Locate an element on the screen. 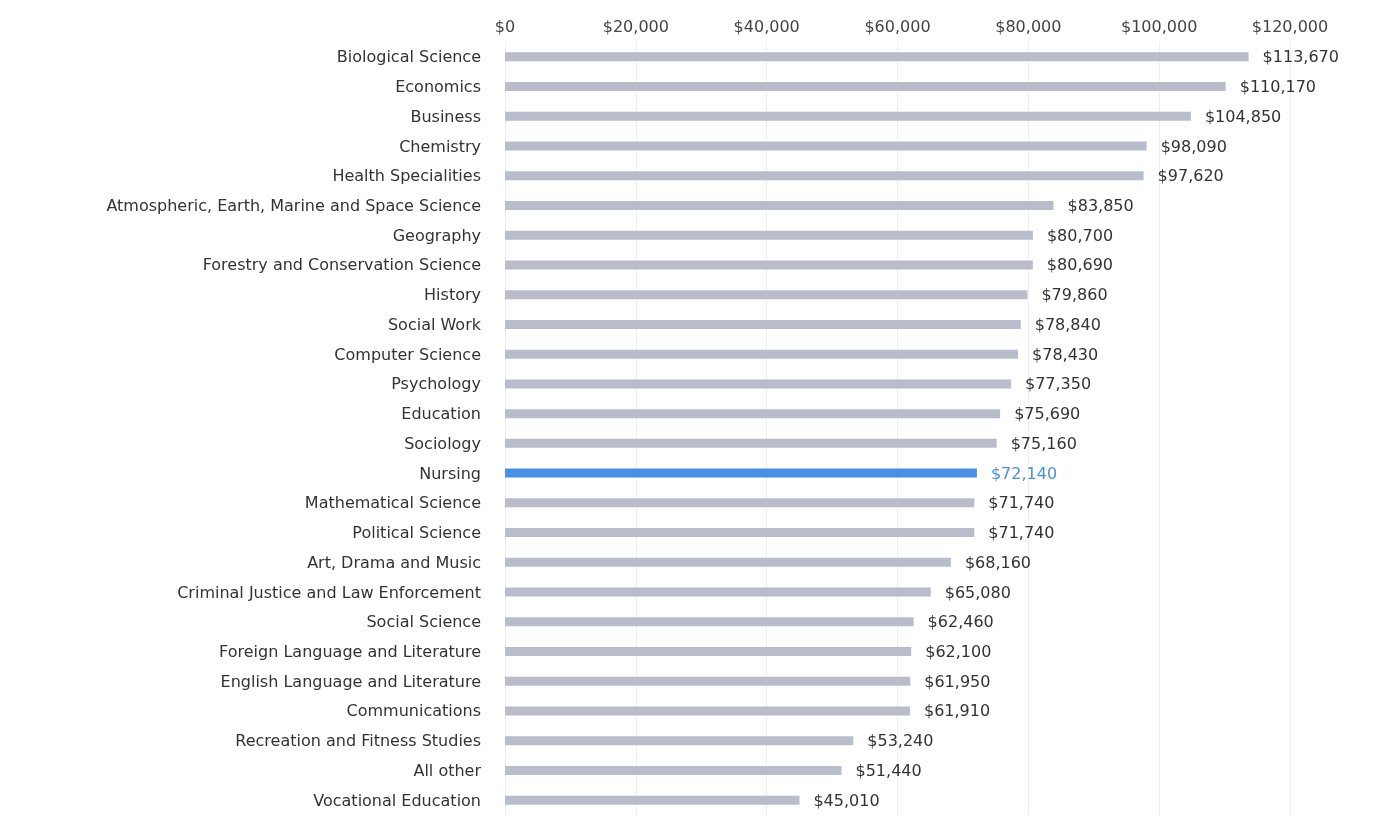 Image resolution: width=1373 pixels, height=825 pixels. data-label: $65,080 is located at coordinates (977, 592).